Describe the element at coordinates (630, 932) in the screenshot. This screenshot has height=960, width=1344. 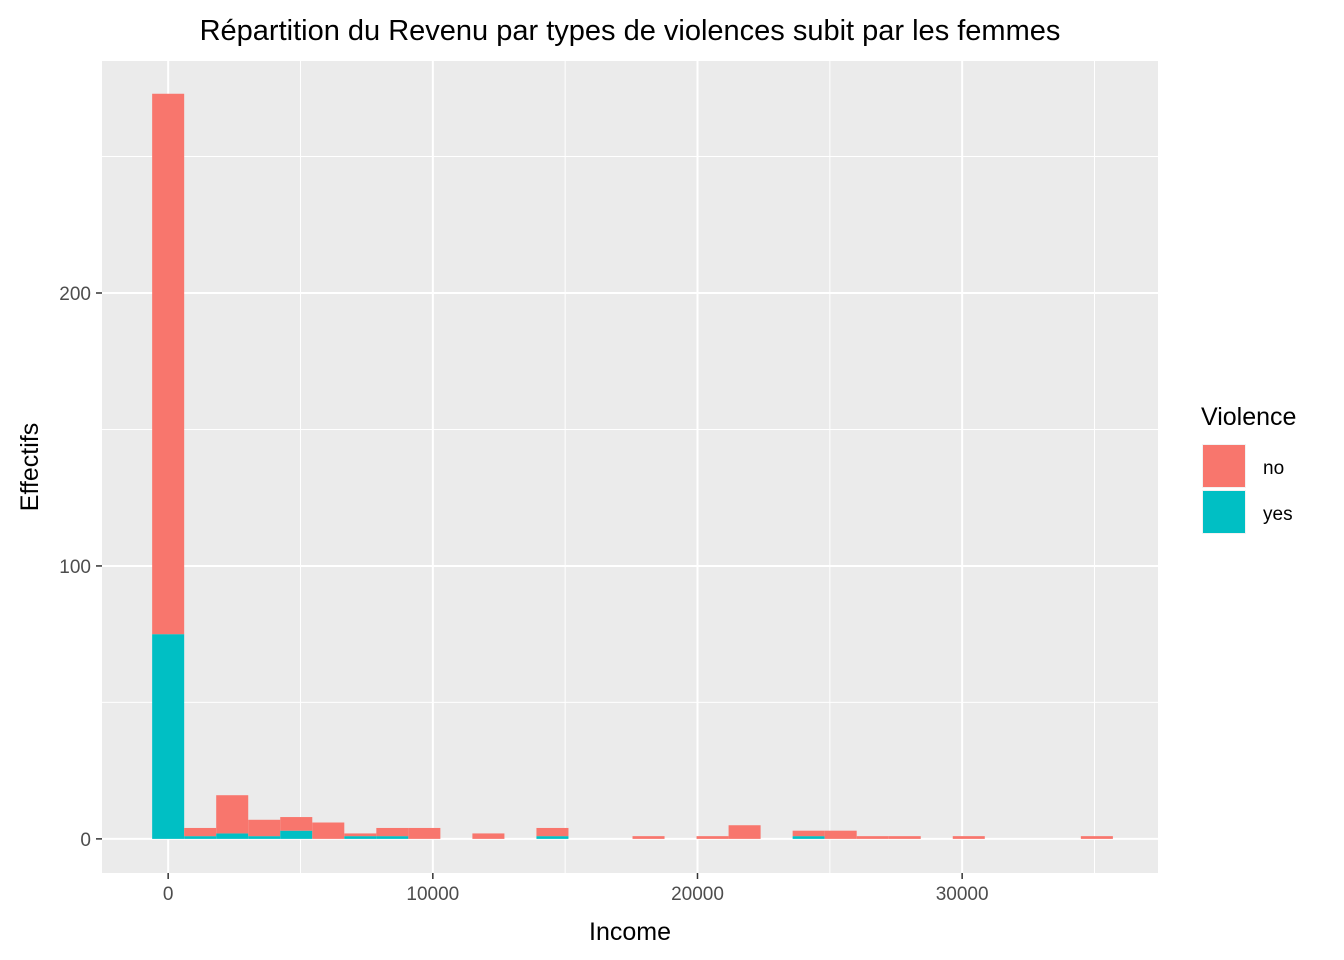
I see `x-axis-title: Income` at that location.